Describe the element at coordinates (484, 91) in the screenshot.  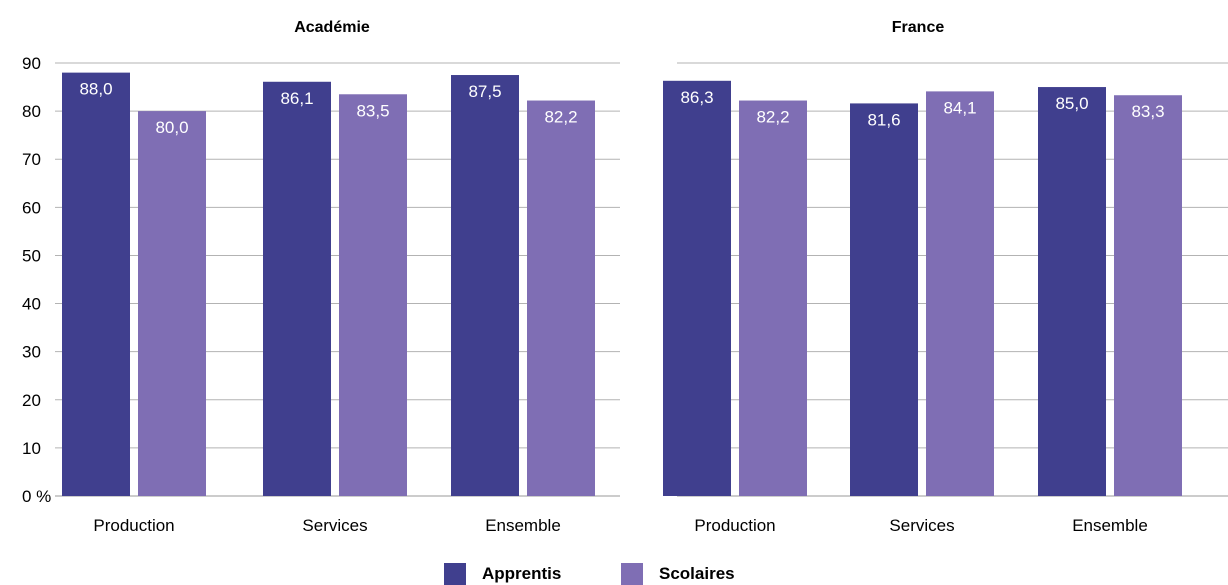
I see `data-label-academie-apprentis-ensemble: 87,5` at that location.